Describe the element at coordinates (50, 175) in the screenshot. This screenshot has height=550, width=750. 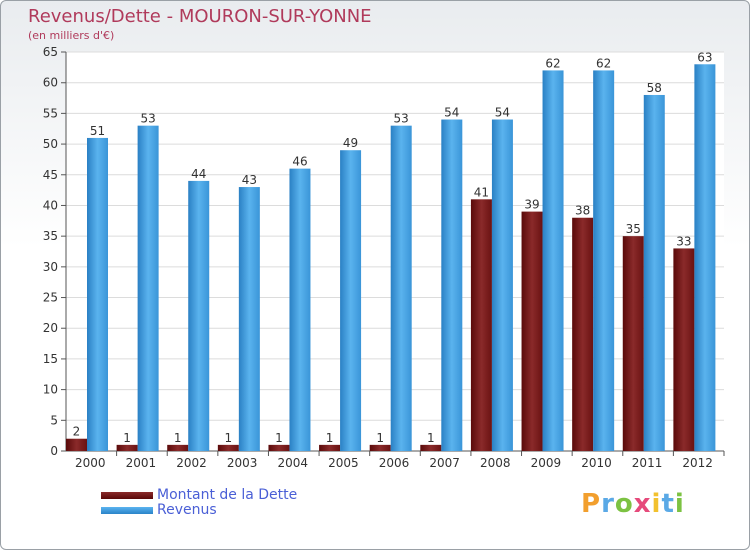
I see `y-tick-label: 45` at that location.